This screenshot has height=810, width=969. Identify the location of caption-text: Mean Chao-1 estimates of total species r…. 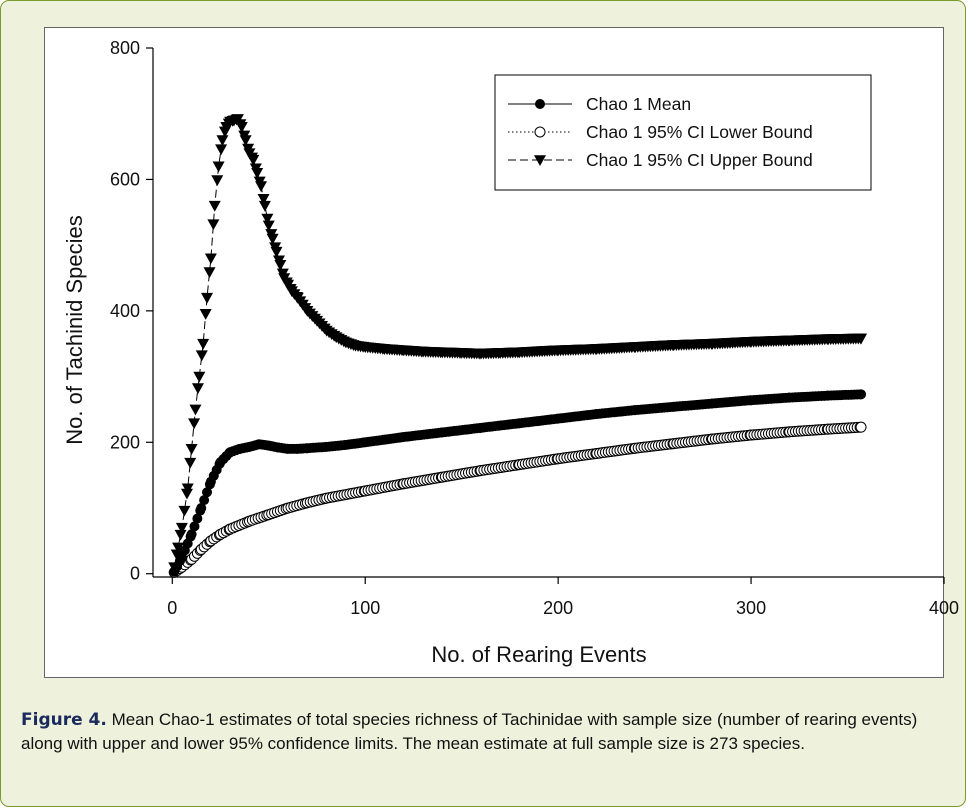
(469, 731).